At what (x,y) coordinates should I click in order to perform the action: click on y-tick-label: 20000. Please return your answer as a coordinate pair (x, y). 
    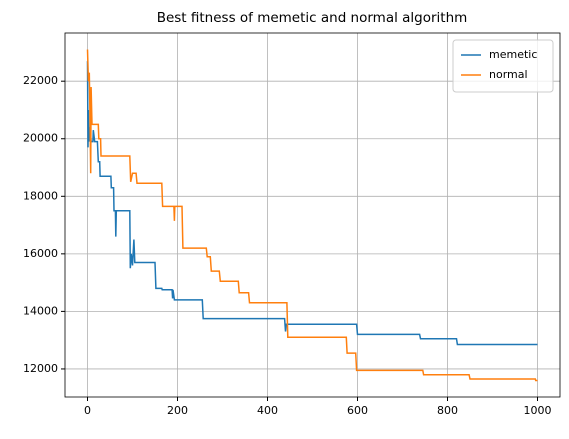
    Looking at the image, I should click on (40, 138).